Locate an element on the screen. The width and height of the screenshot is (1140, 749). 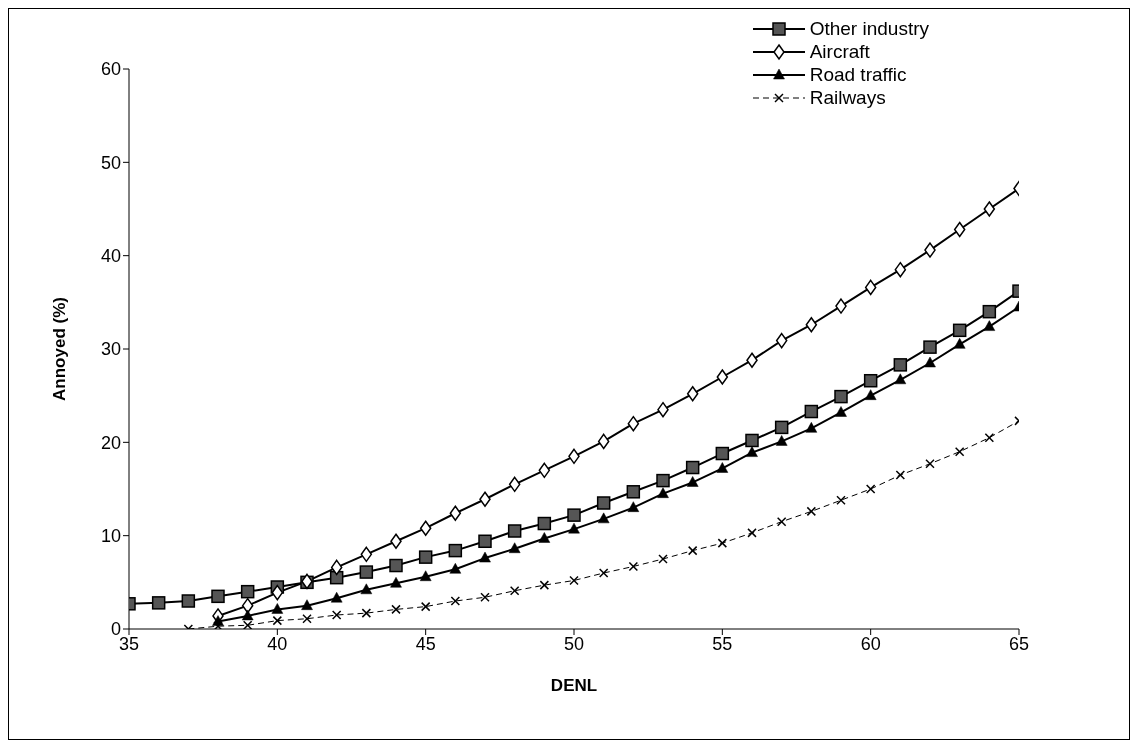
x-tick-label: 35 is located at coordinates (129, 643).